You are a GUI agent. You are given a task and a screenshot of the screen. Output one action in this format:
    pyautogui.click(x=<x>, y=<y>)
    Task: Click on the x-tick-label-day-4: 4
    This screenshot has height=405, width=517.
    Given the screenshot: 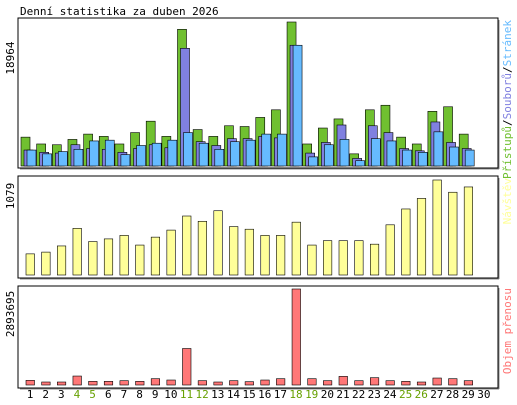 What is the action you would take?
    pyautogui.click(x=77, y=394)
    